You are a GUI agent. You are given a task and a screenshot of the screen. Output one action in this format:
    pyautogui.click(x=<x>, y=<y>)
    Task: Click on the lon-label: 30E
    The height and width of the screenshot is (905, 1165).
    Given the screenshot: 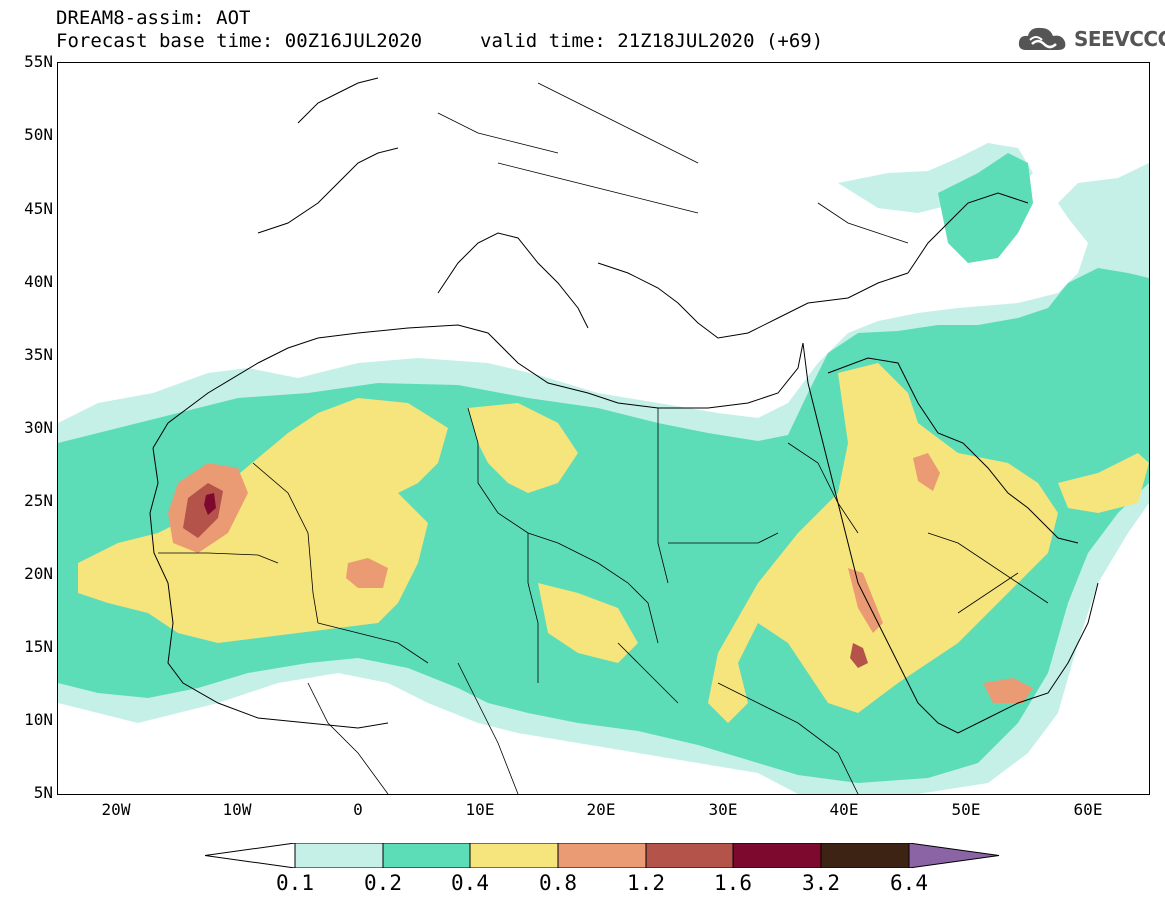 What is the action you would take?
    pyautogui.click(x=723, y=809)
    